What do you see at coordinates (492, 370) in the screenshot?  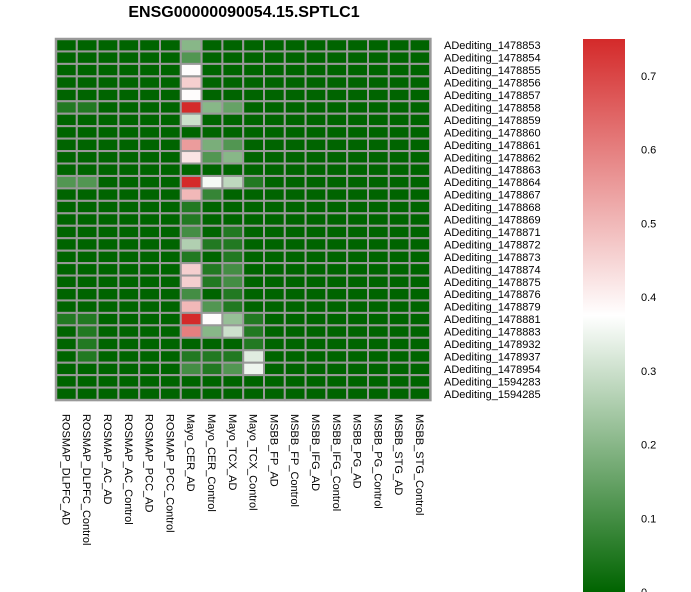 I see `row-label: ADediting_1478954` at bounding box center [492, 370].